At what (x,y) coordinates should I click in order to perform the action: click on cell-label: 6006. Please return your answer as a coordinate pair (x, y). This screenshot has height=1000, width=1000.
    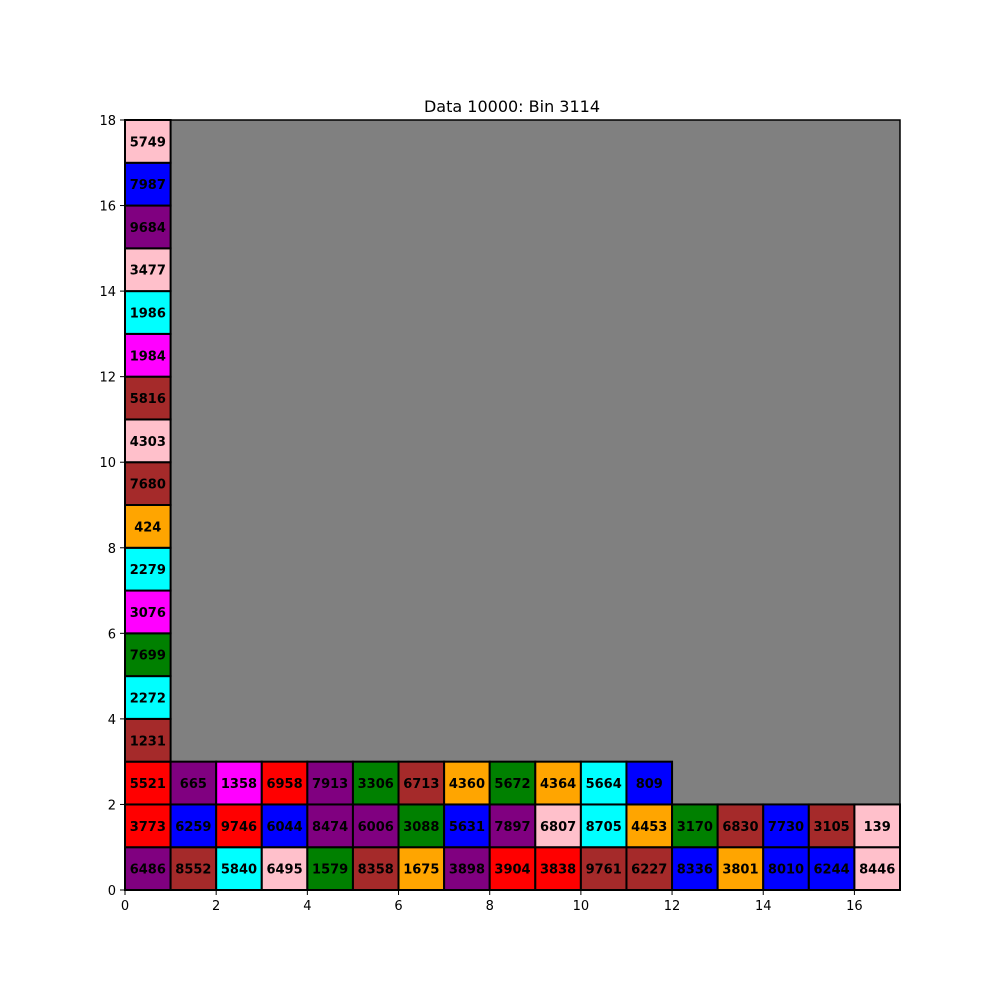
    Looking at the image, I should click on (376, 827).